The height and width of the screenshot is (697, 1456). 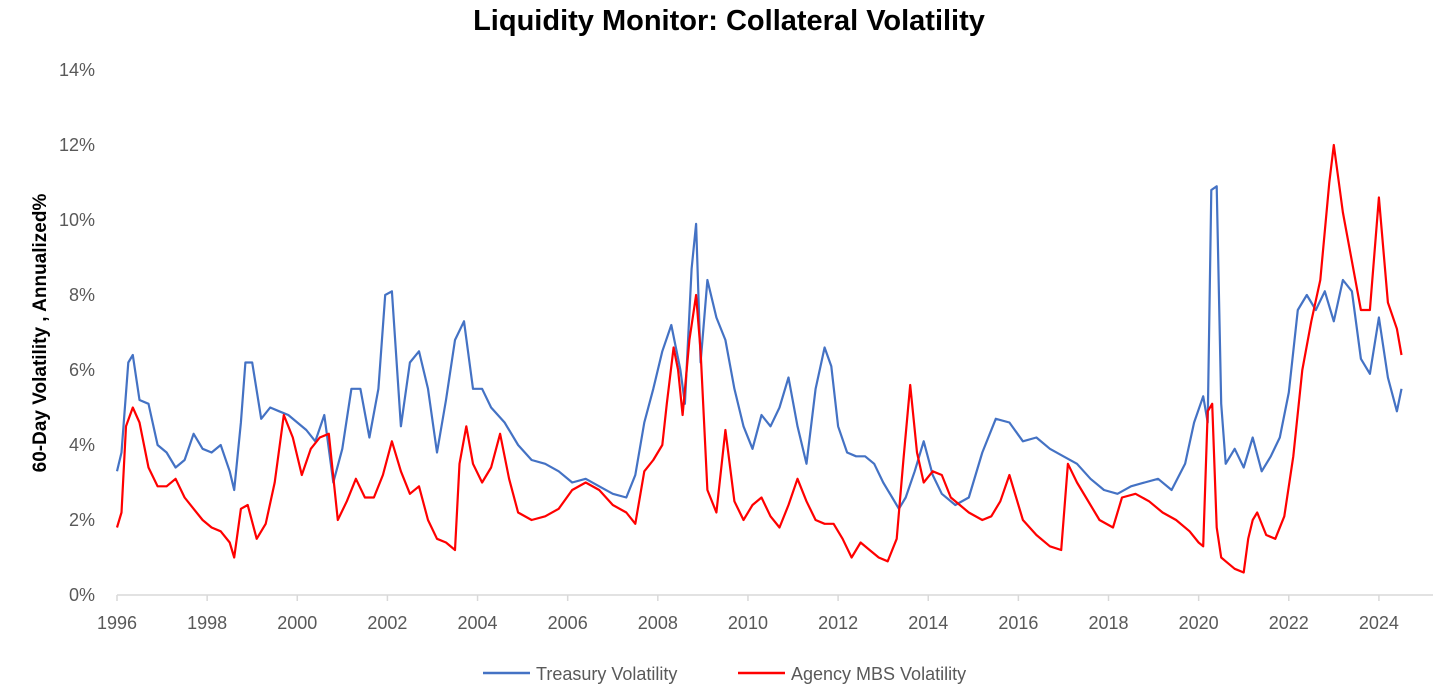 I want to click on x-tick-label: 1998, so click(x=207, y=623).